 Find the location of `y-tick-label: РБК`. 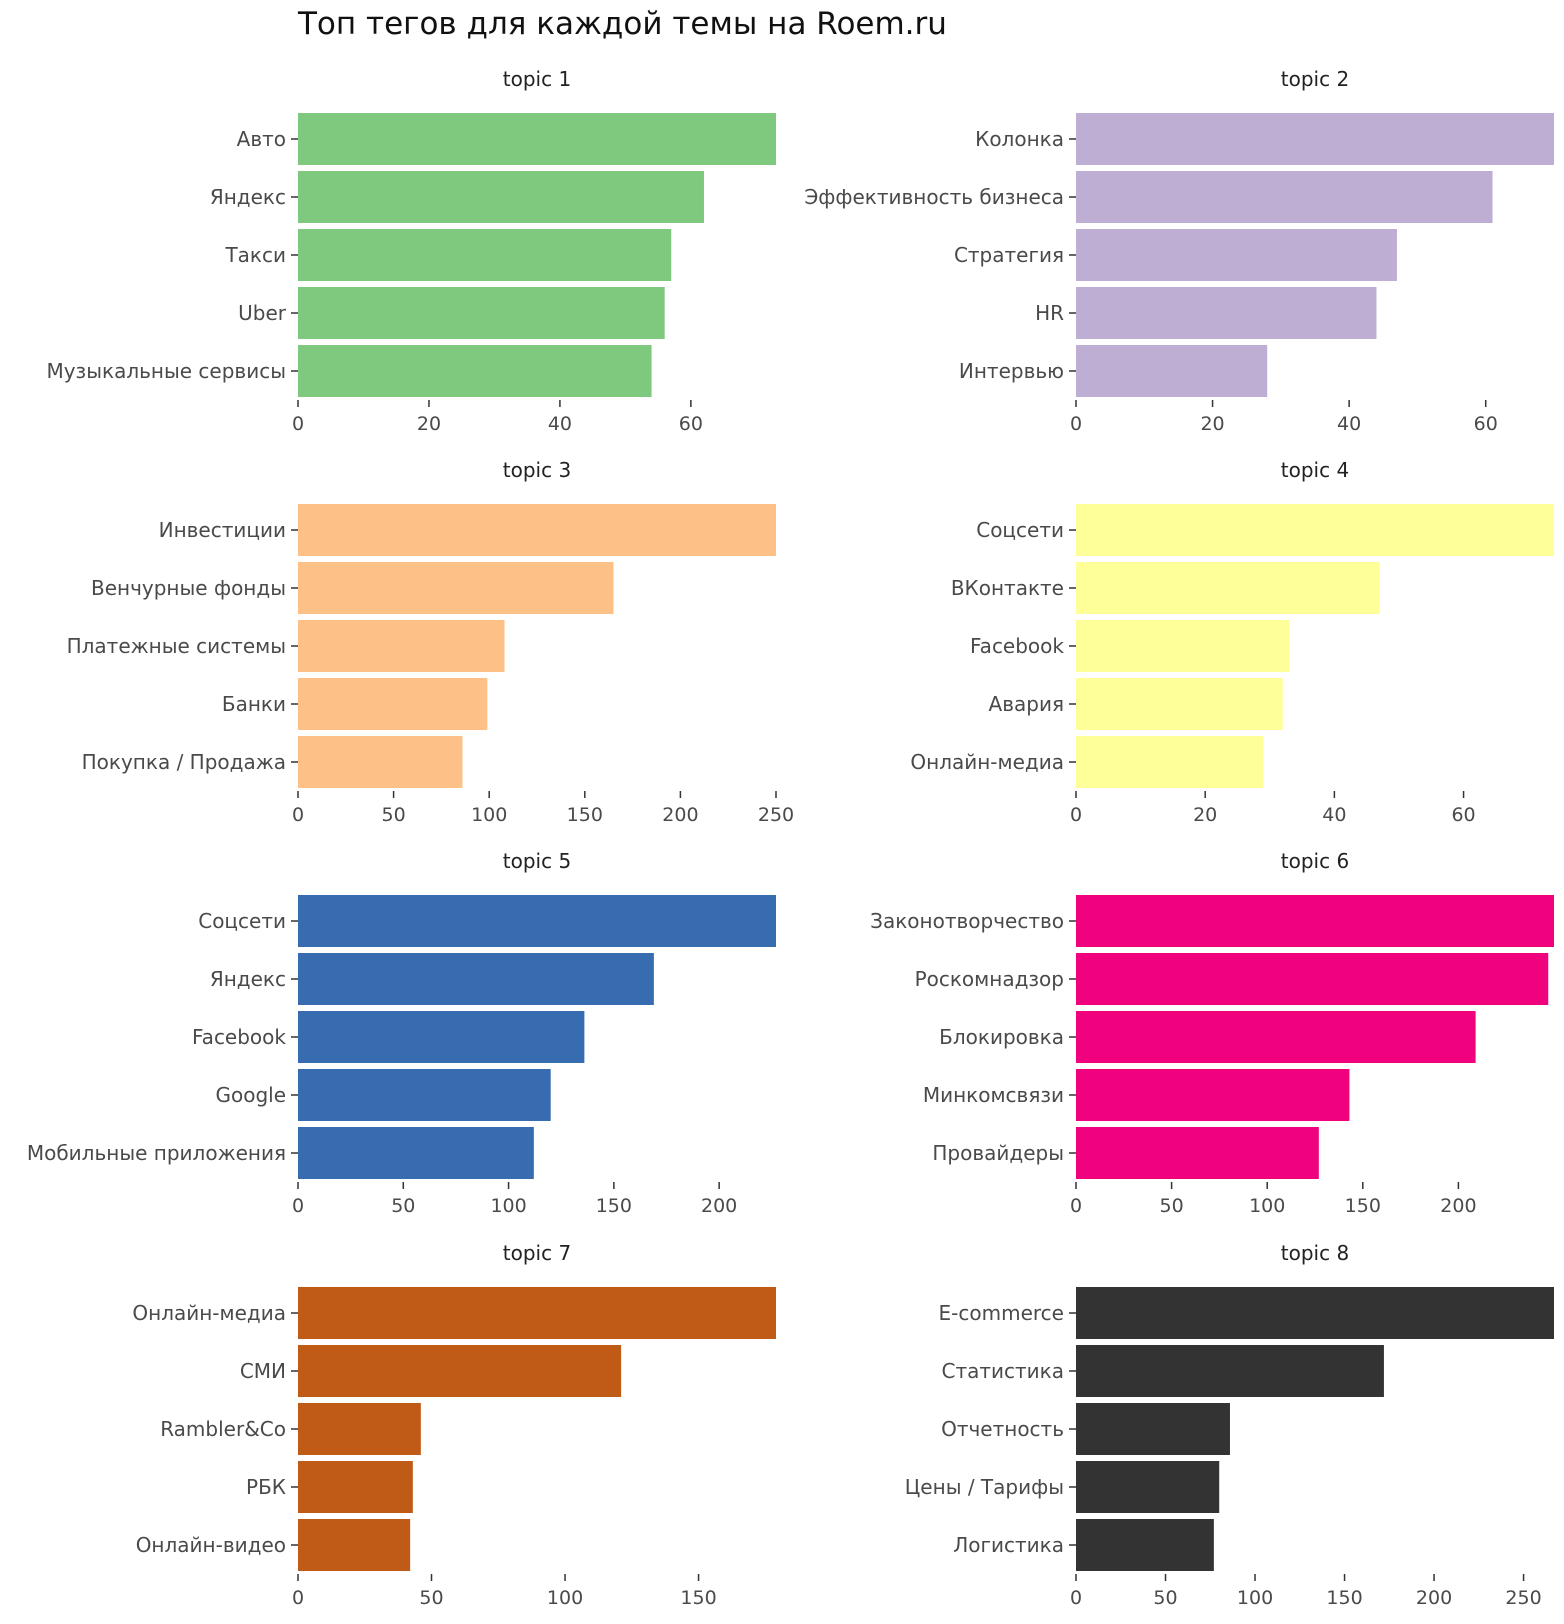

y-tick-label: РБК is located at coordinates (266, 1487).